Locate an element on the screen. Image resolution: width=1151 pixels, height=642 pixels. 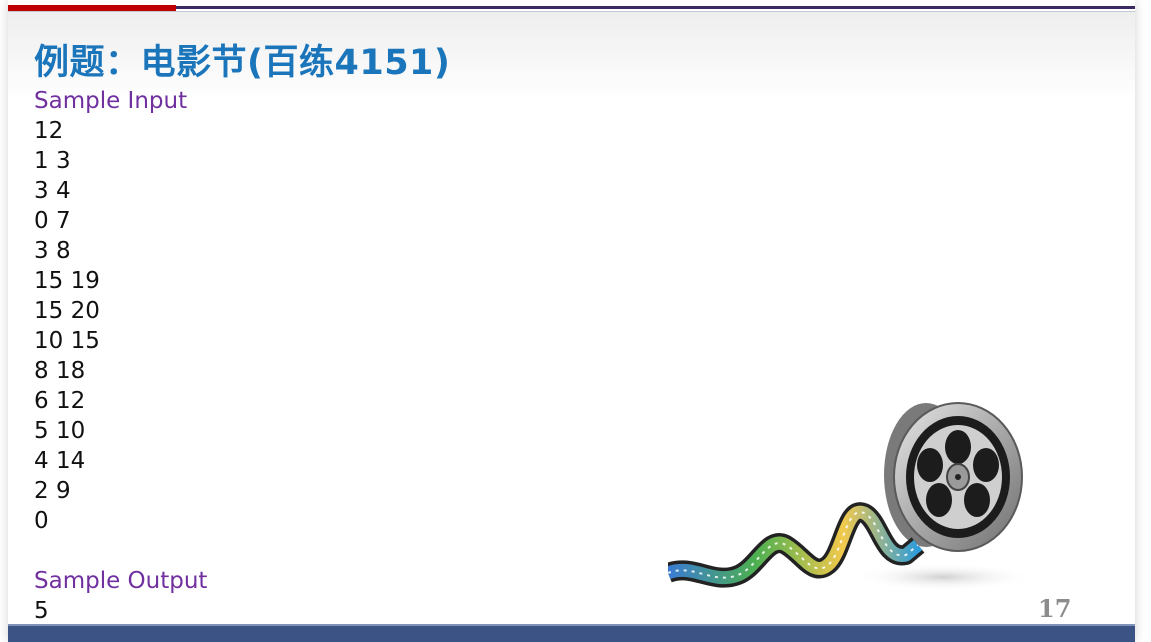
input-line: 6 12 is located at coordinates (60, 401).